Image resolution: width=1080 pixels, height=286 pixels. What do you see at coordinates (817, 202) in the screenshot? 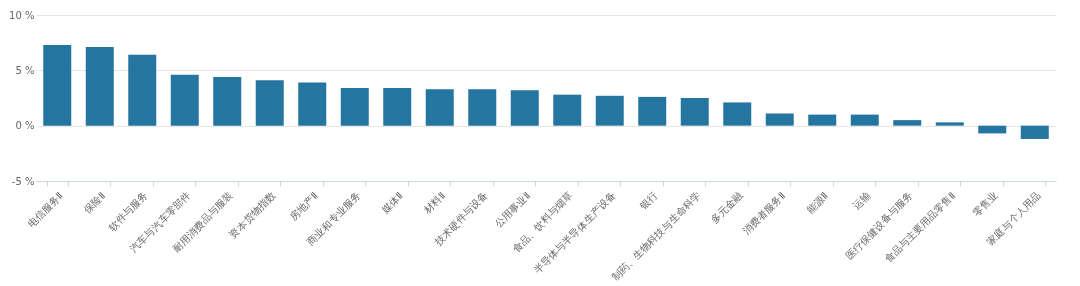
I see `x-tick-label: 能源Ⅱ` at bounding box center [817, 202].